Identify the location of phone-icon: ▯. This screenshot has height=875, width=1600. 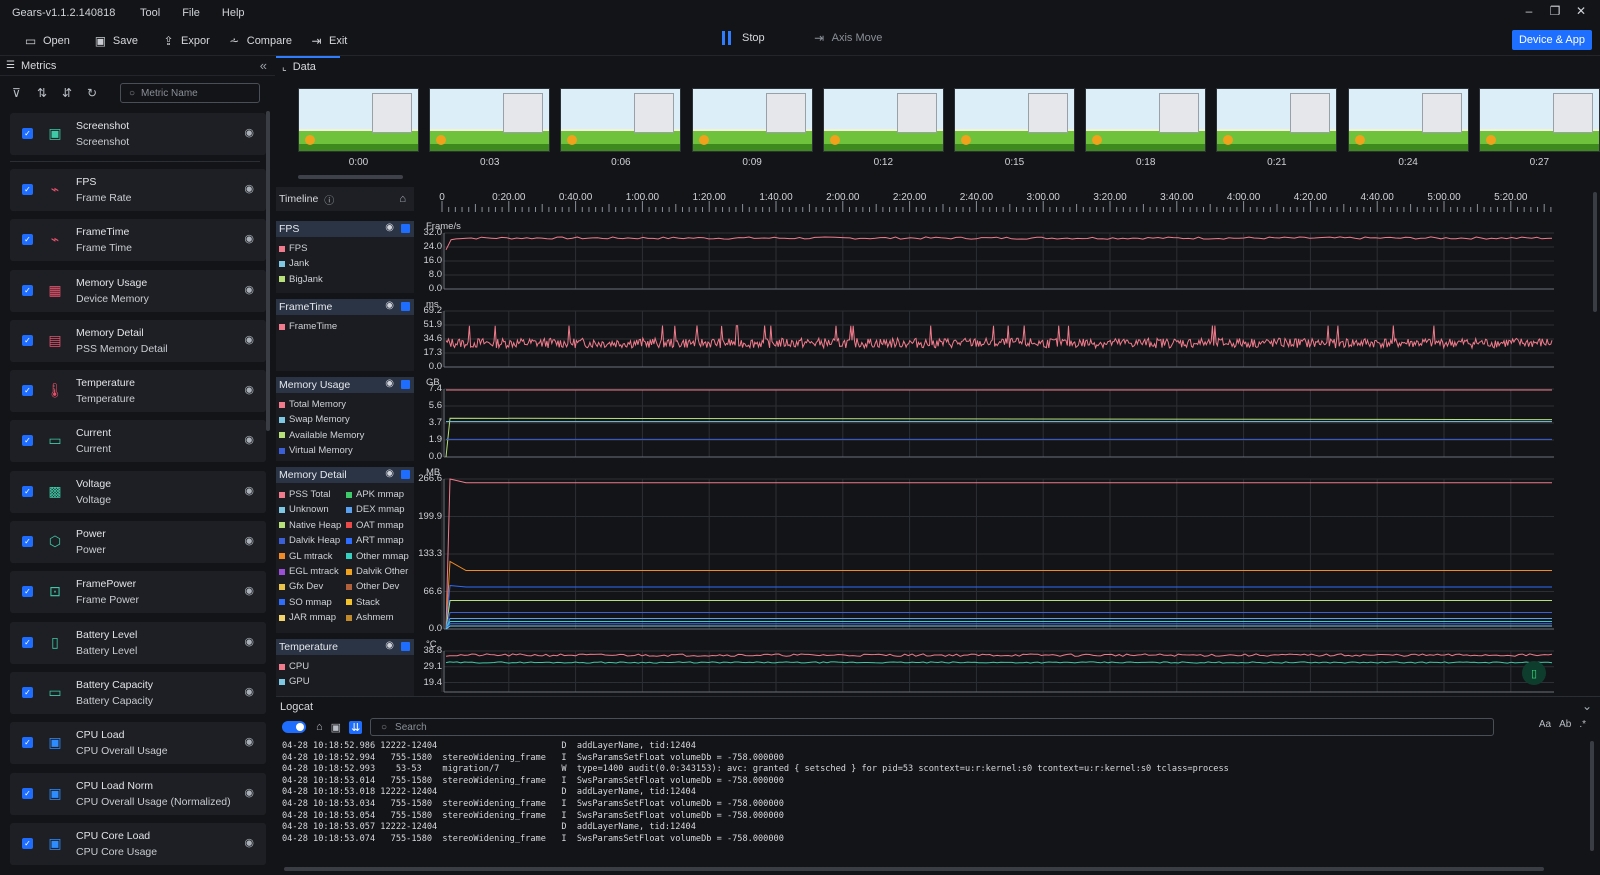
(1534, 673).